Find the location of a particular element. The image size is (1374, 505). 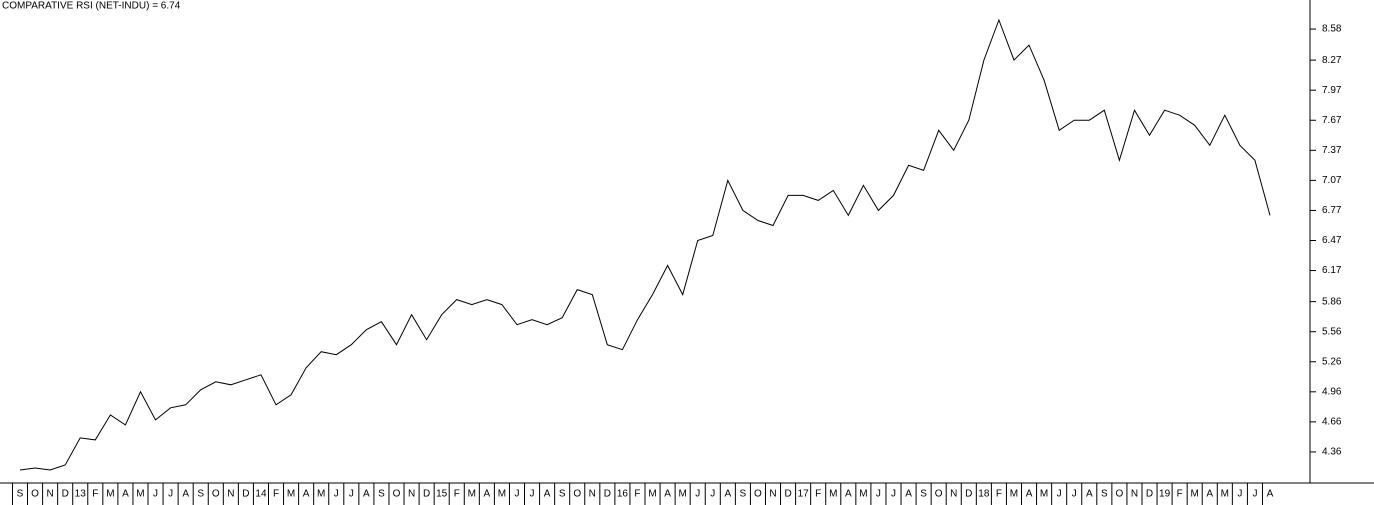

y-tick-label: 6.77 is located at coordinates (1332, 210).